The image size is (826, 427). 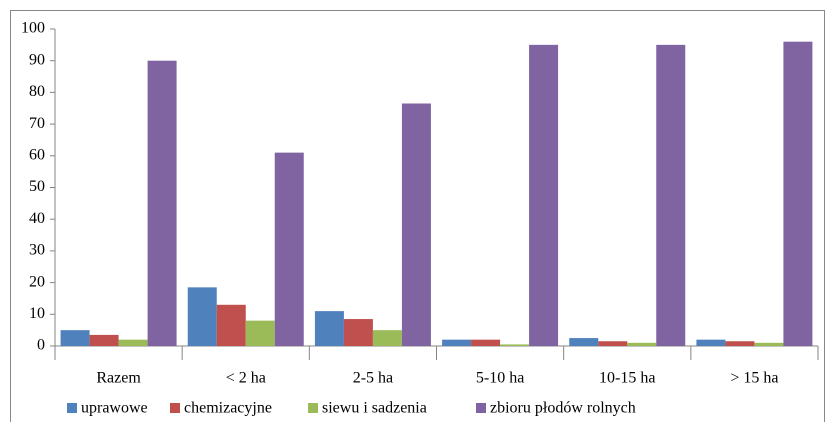 What do you see at coordinates (118, 378) in the screenshot?
I see `x-tick-label: Razem` at bounding box center [118, 378].